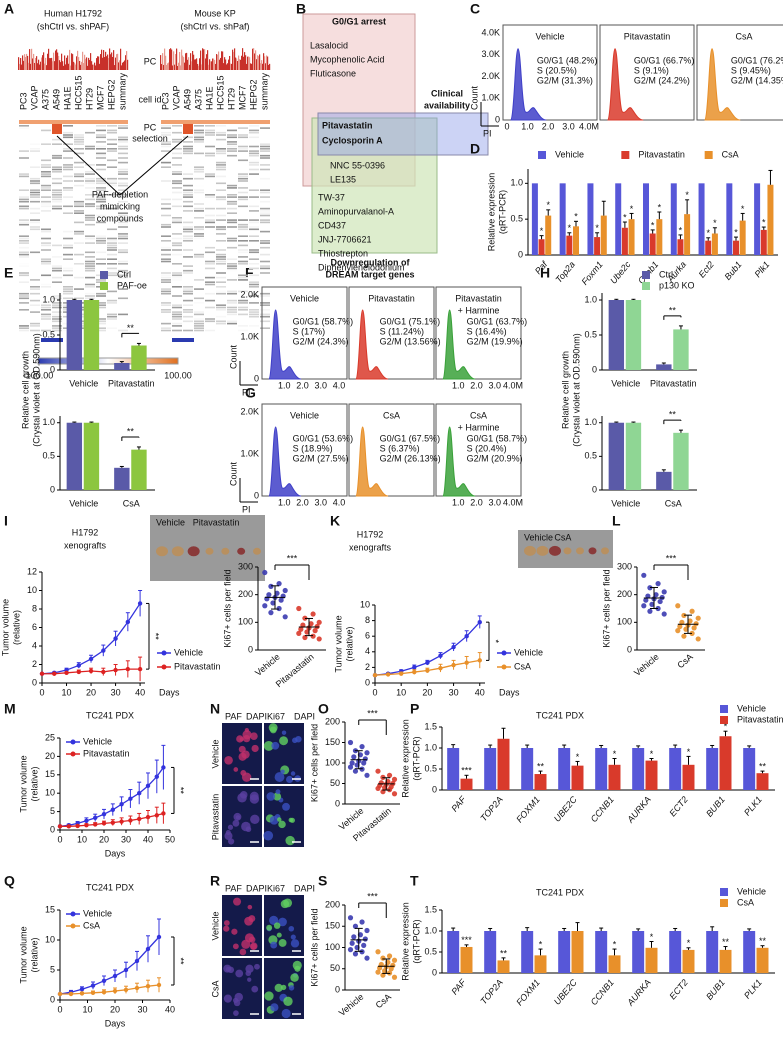  I want to click on x-tick-label: Vehicle, so click(267, 665).